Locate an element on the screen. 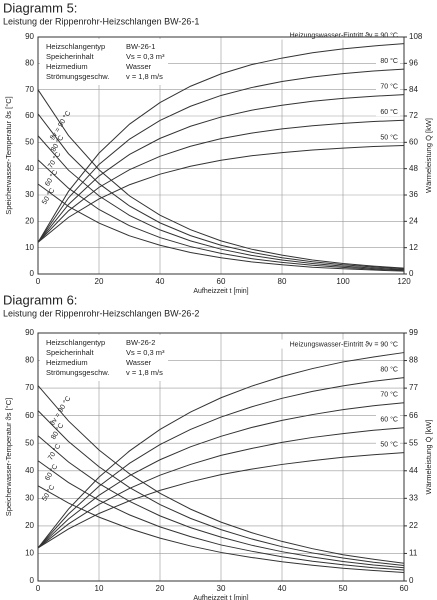 This screenshot has height=600, width=437. x-tick-label: 0 is located at coordinates (38, 588).